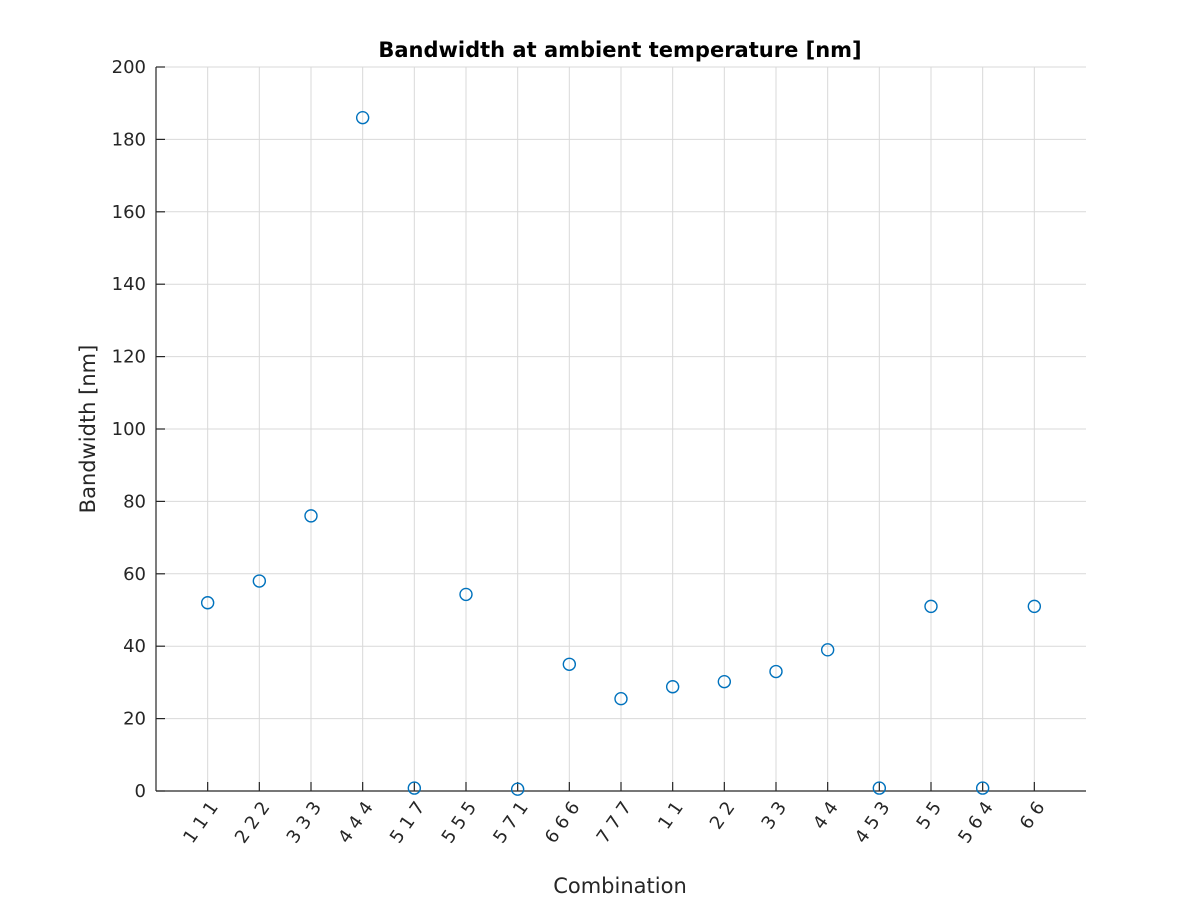  What do you see at coordinates (129, 67) in the screenshot?
I see `y-tick-label: 200` at bounding box center [129, 67].